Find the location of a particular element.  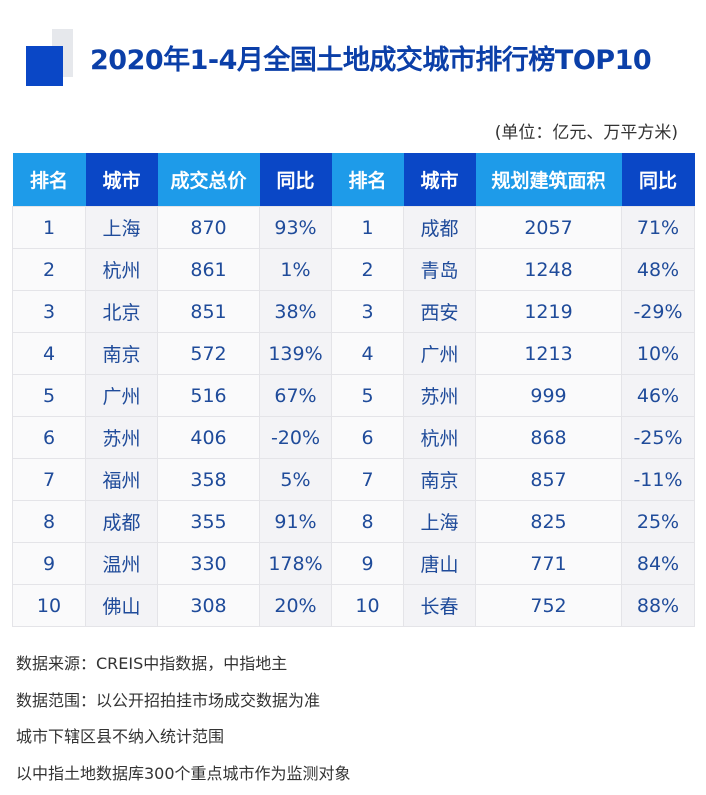

table-cell: 5% is located at coordinates (295, 479).